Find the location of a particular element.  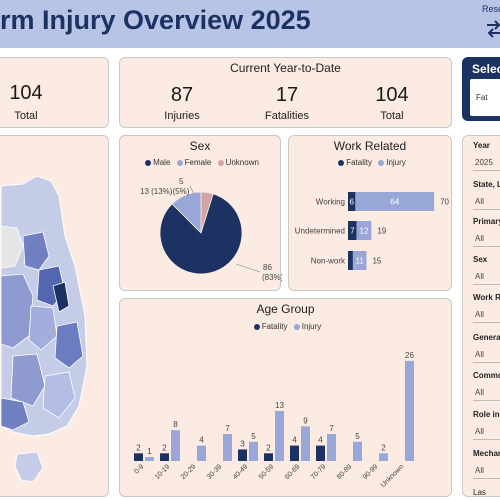

age-injury-value: 13 is located at coordinates (279, 405).